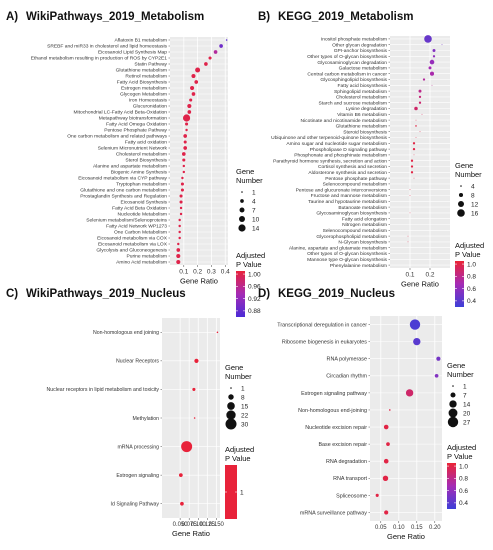 Image resolution: width=493 pixels, height=550 pixels. What do you see at coordinates (144, 89) in the screenshot?
I see `category-label: Estrogen metabolism` at bounding box center [144, 89].